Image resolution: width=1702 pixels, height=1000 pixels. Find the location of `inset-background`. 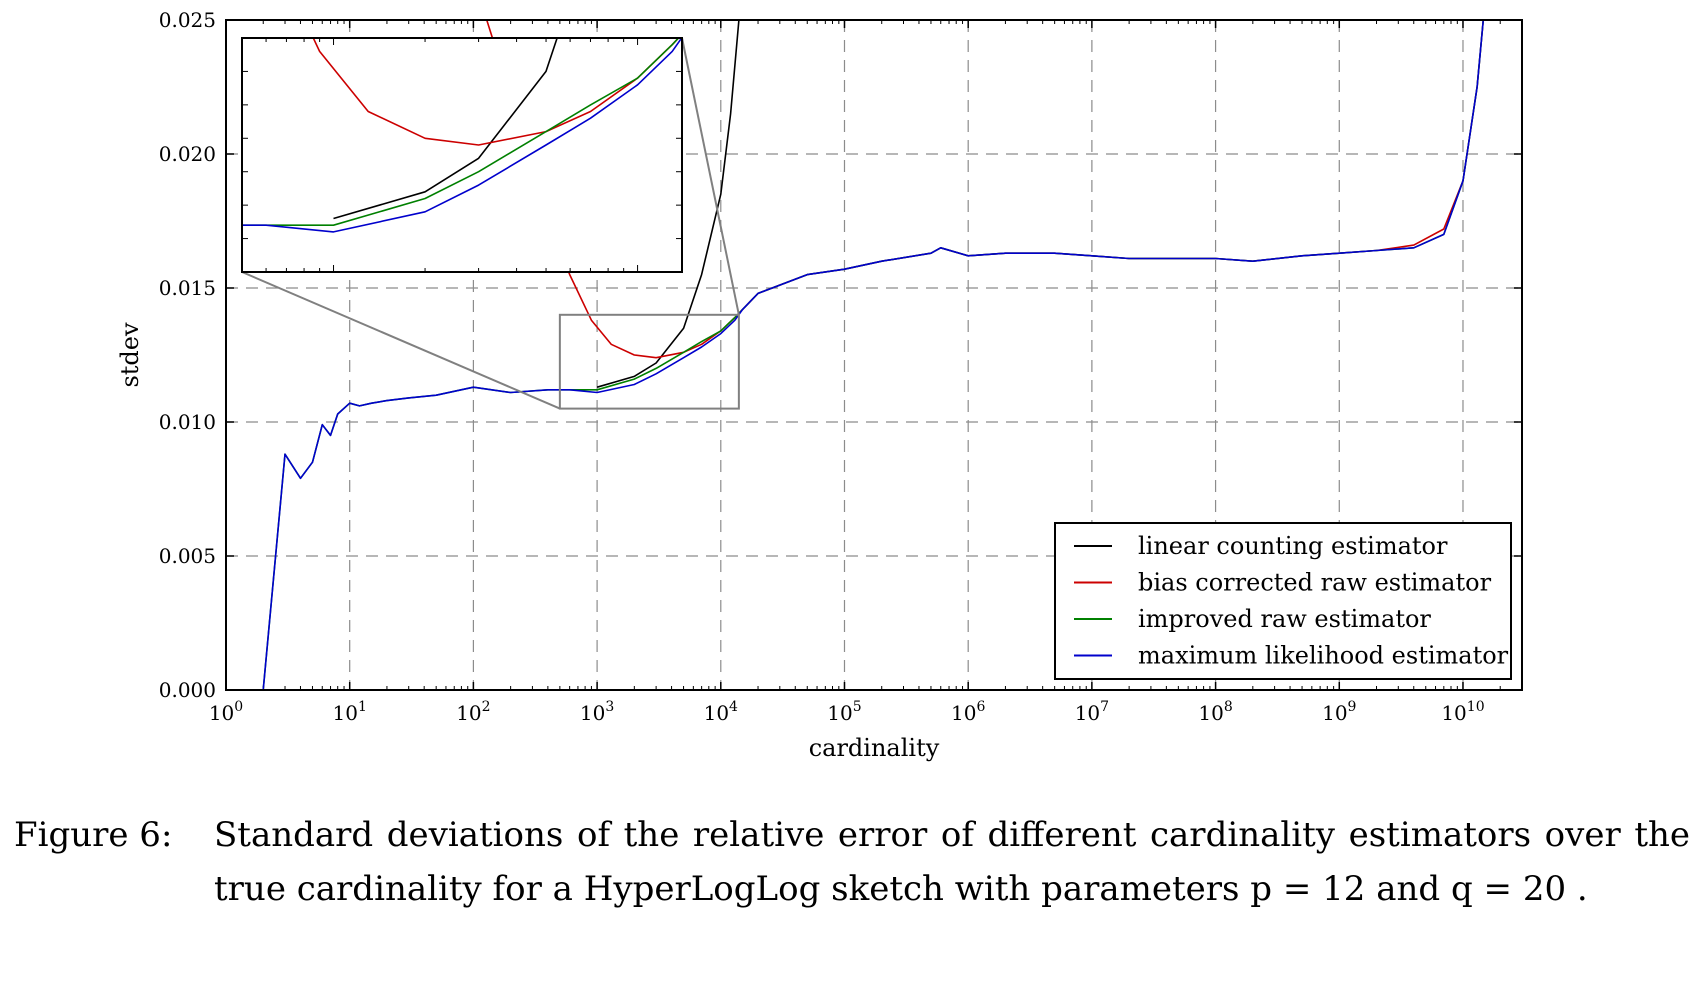

inset-background is located at coordinates (462, 155).